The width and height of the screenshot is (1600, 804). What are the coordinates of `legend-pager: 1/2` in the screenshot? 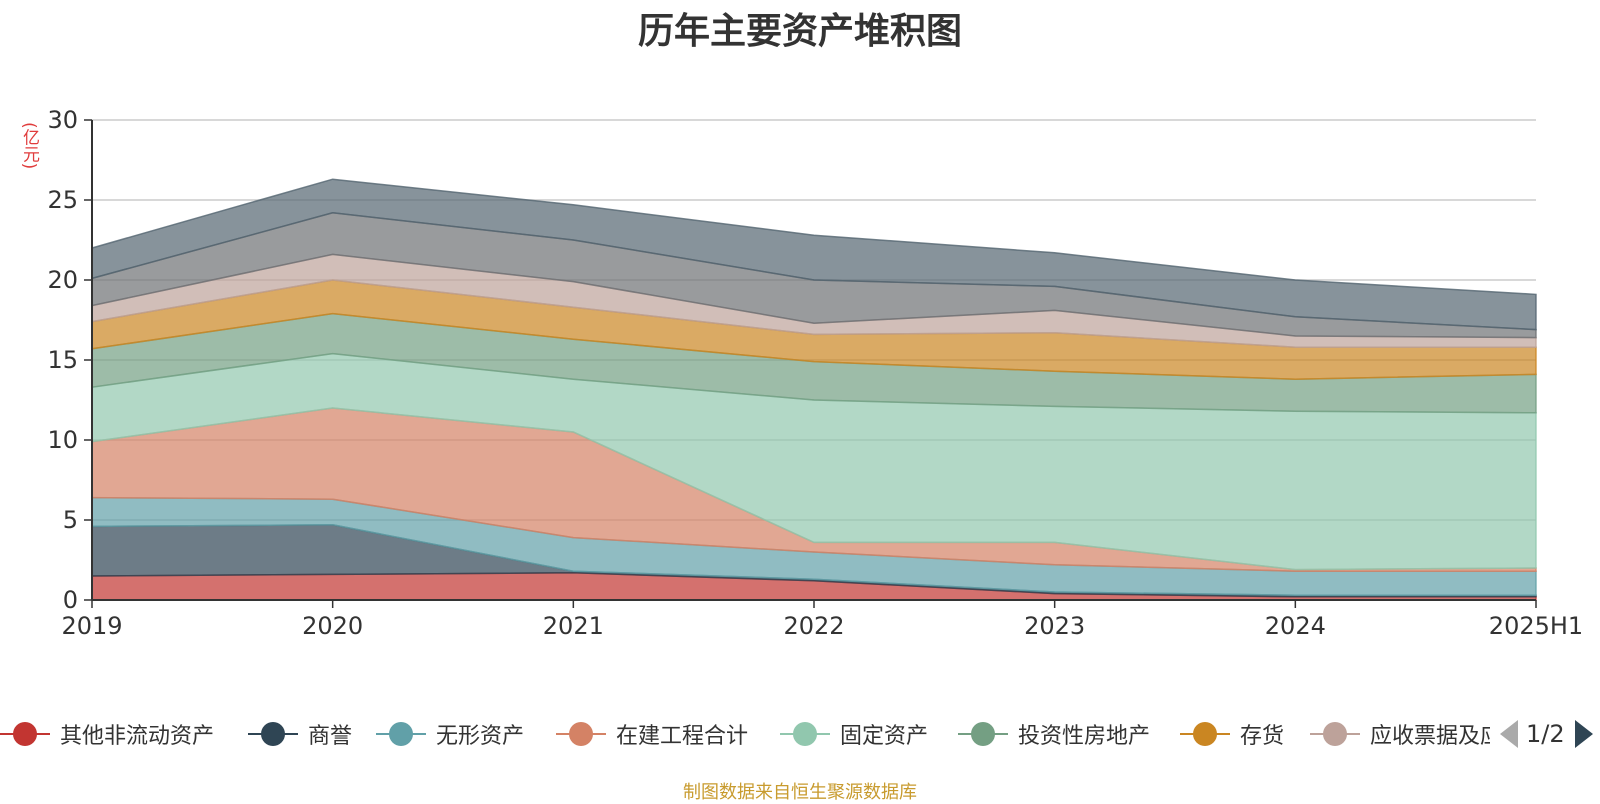 It's located at (1546, 734).